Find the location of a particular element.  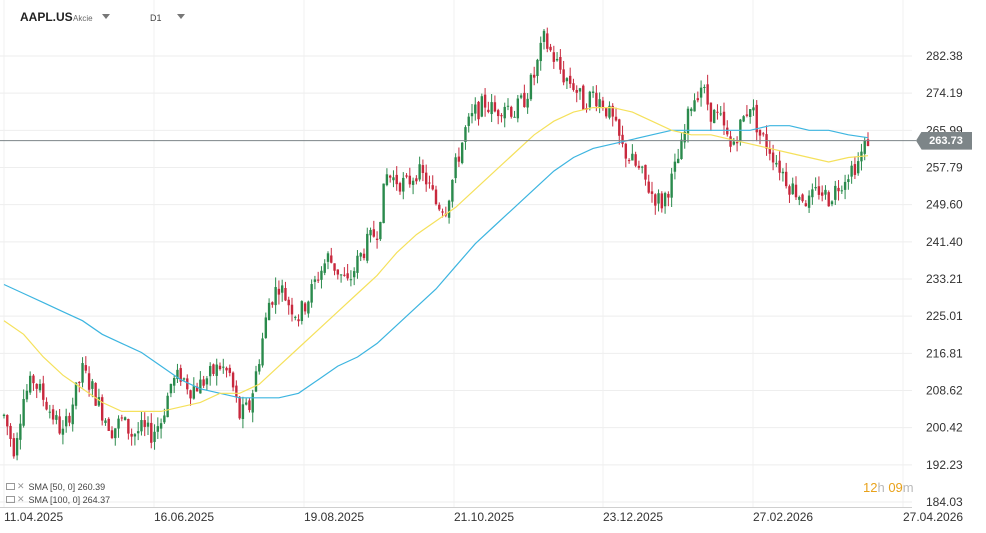

y-tick-label: 208.62 is located at coordinates (944, 390).